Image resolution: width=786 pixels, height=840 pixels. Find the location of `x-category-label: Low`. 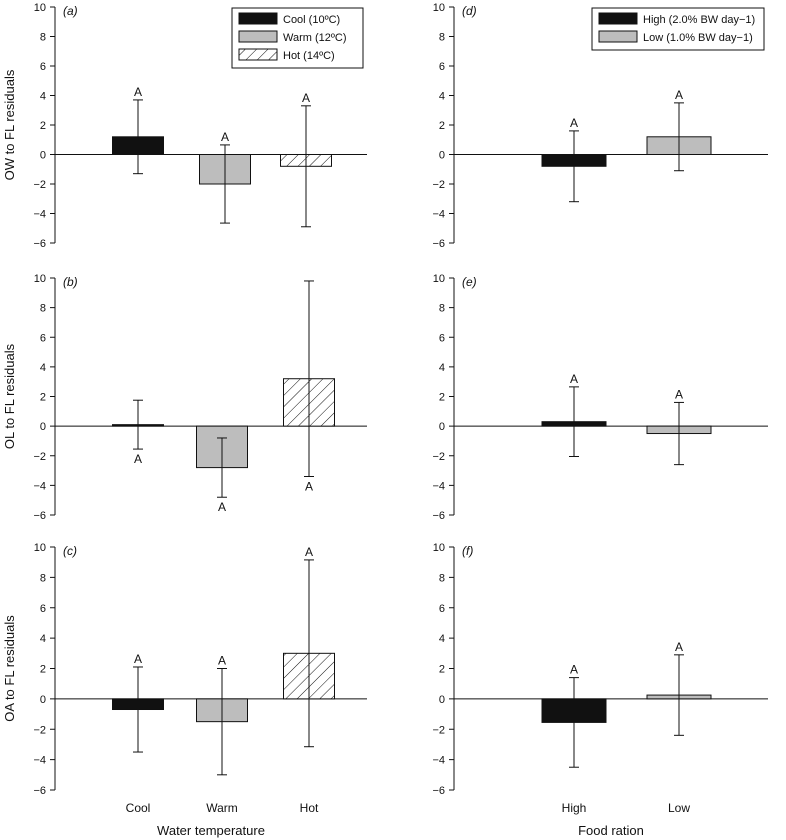

x-category-label: Low is located at coordinates (679, 808).